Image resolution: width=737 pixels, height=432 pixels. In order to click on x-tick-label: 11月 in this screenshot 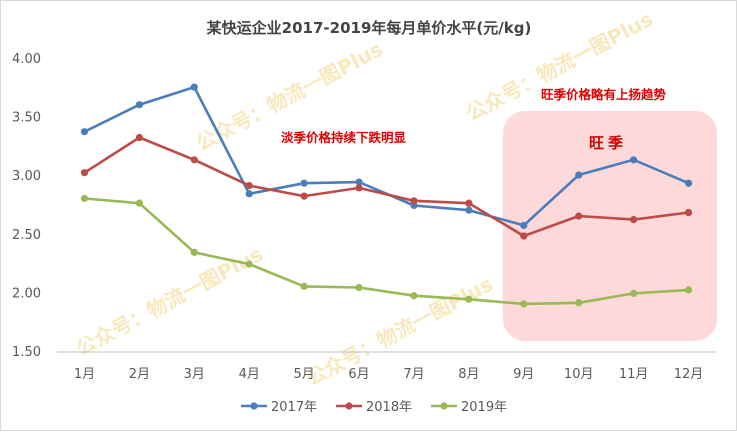, I will do `click(634, 374)`.